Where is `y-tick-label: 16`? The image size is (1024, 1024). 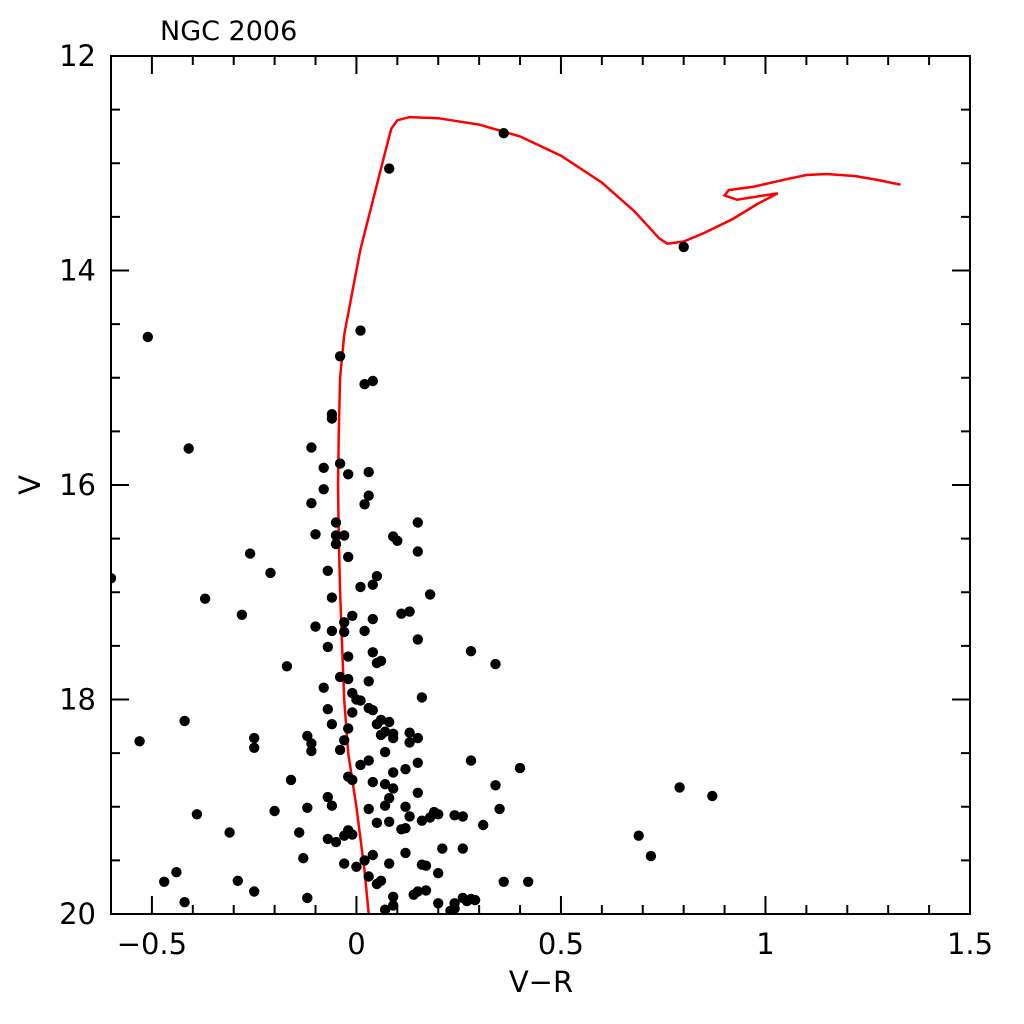
y-tick-label: 16 is located at coordinates (77, 485).